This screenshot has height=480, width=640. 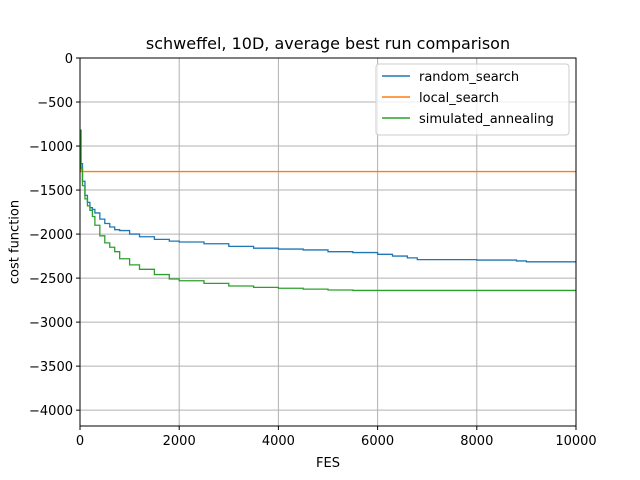 I want to click on y-tick-label: −4000, so click(x=51, y=411).